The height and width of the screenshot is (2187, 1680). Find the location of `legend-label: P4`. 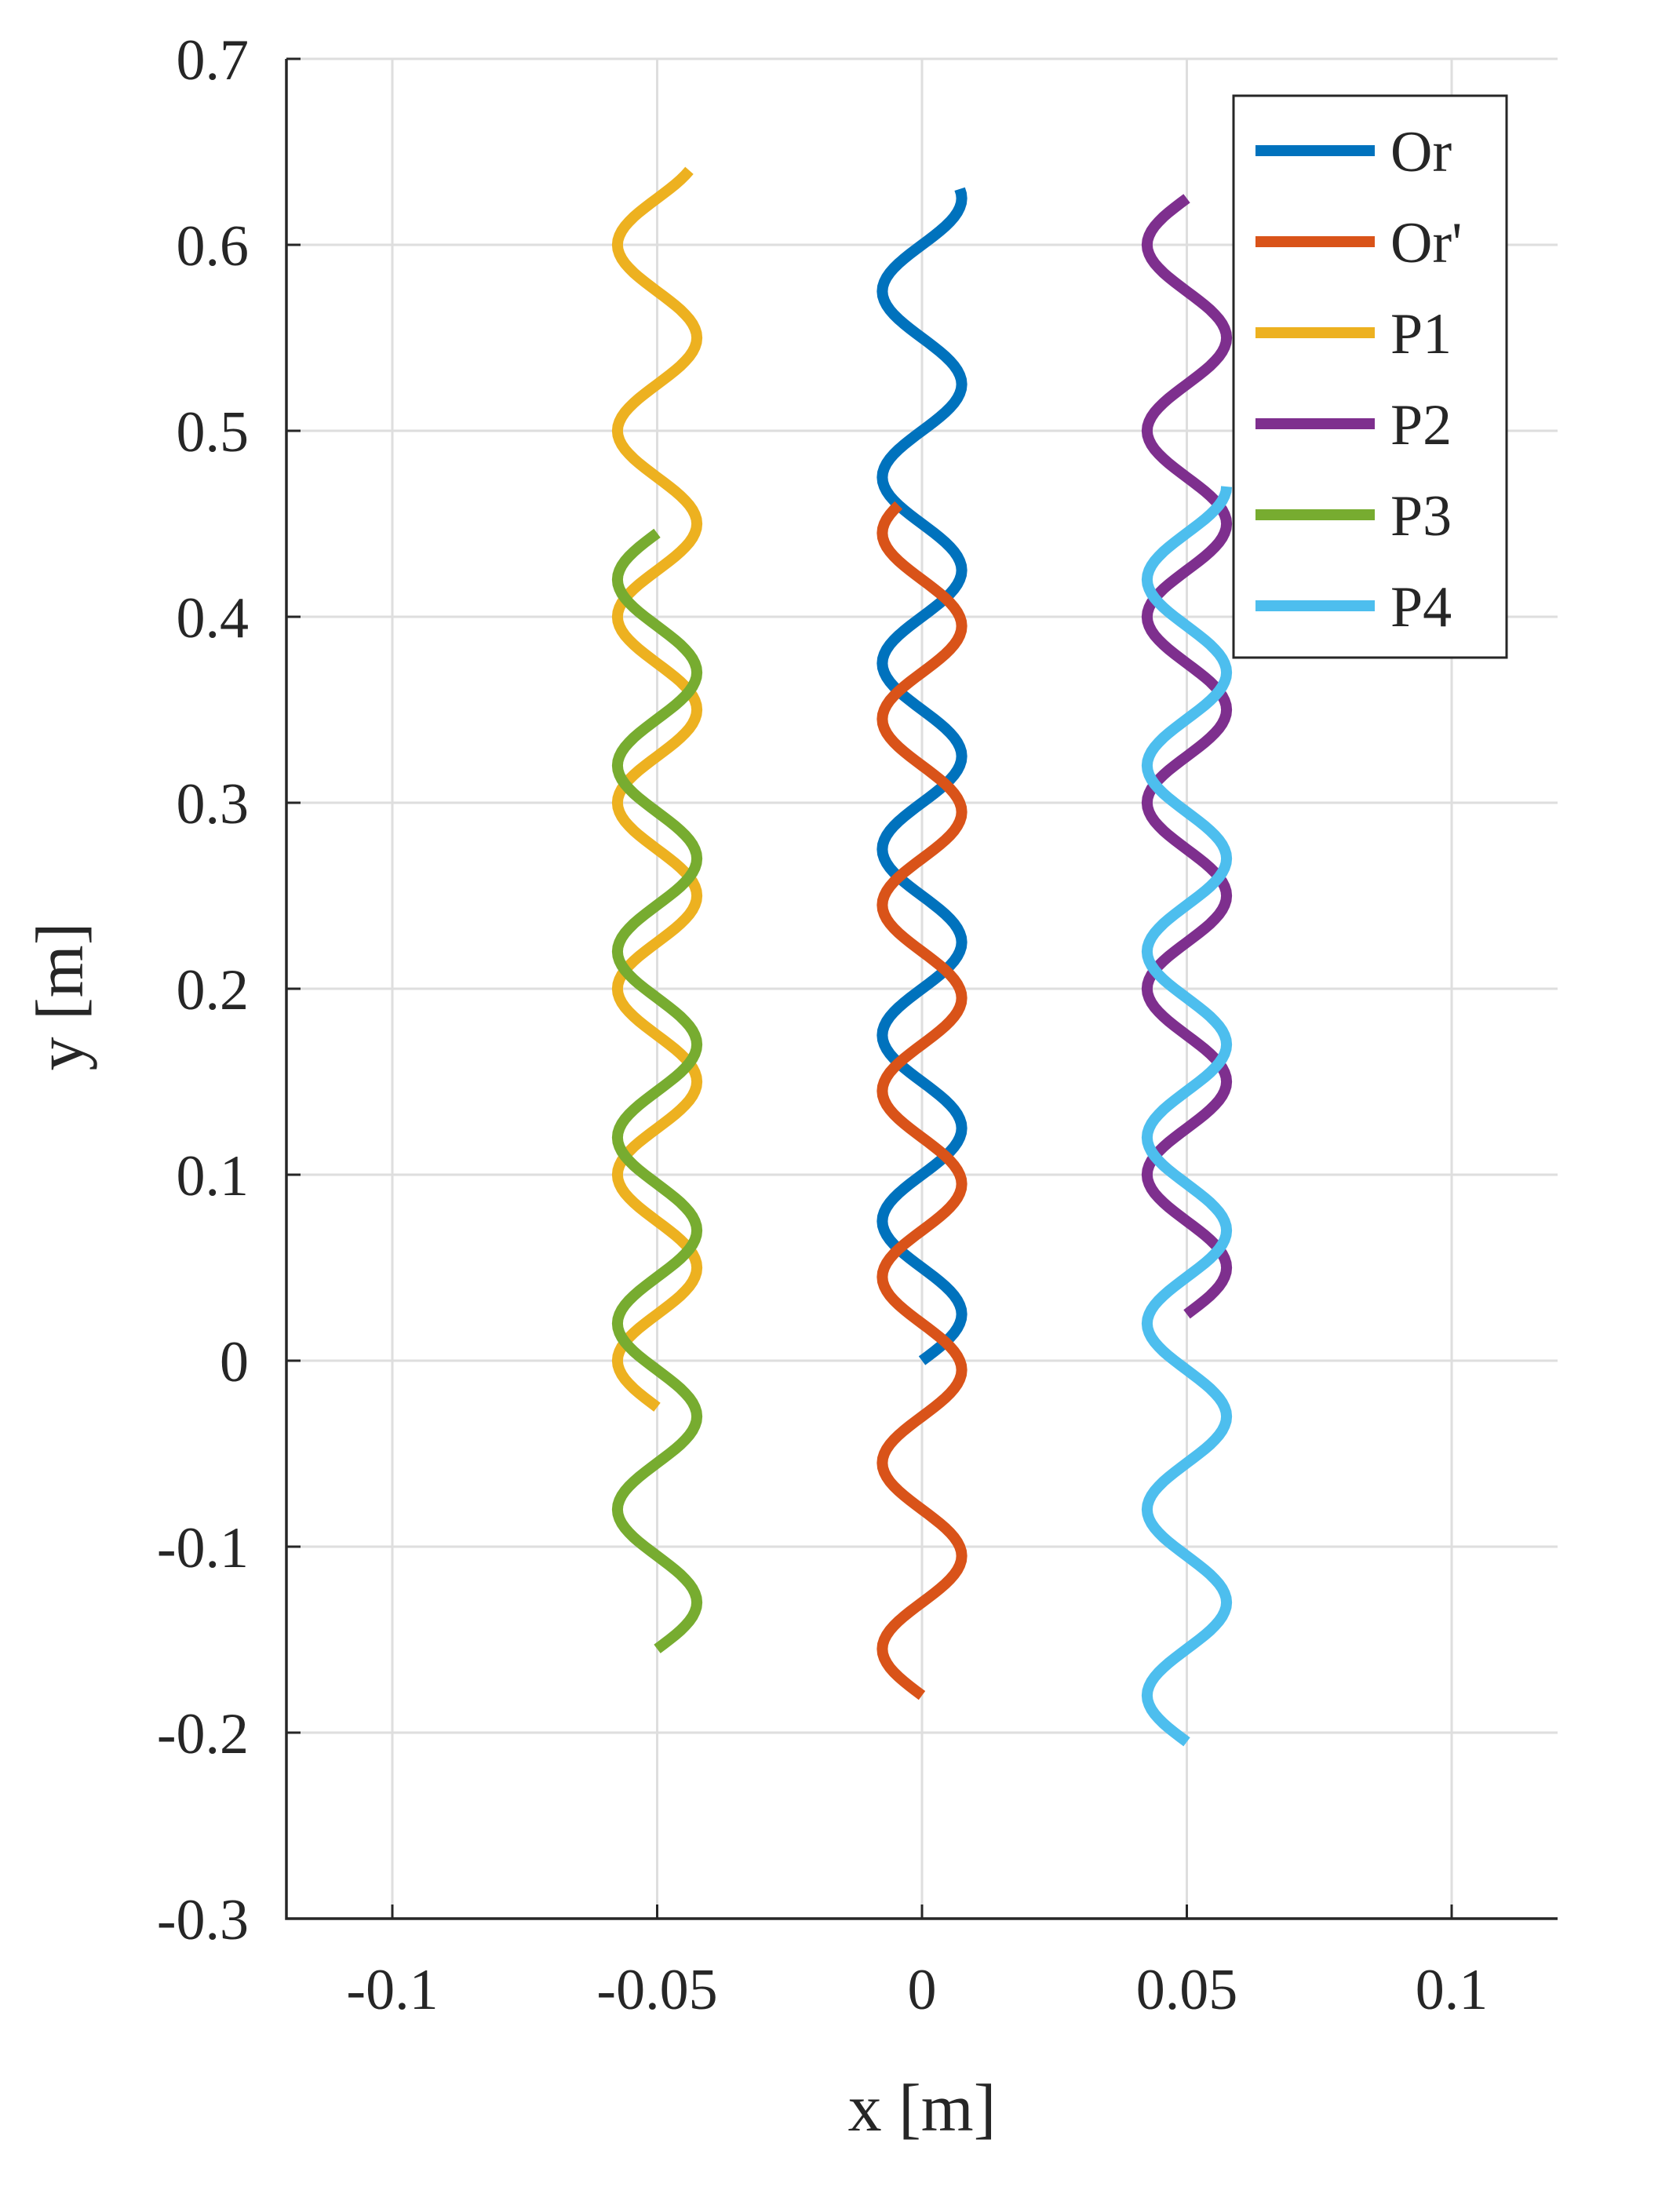

legend-label: P4 is located at coordinates (1421, 607).